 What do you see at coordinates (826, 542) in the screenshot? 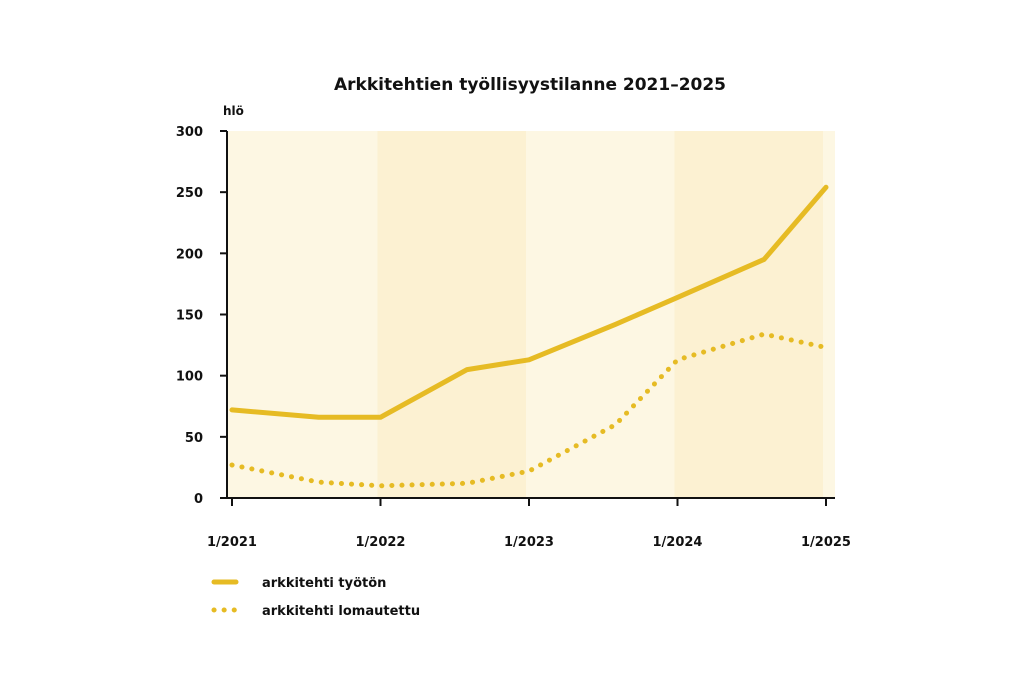
I see `x-tick-label: 1/2025` at bounding box center [826, 542].